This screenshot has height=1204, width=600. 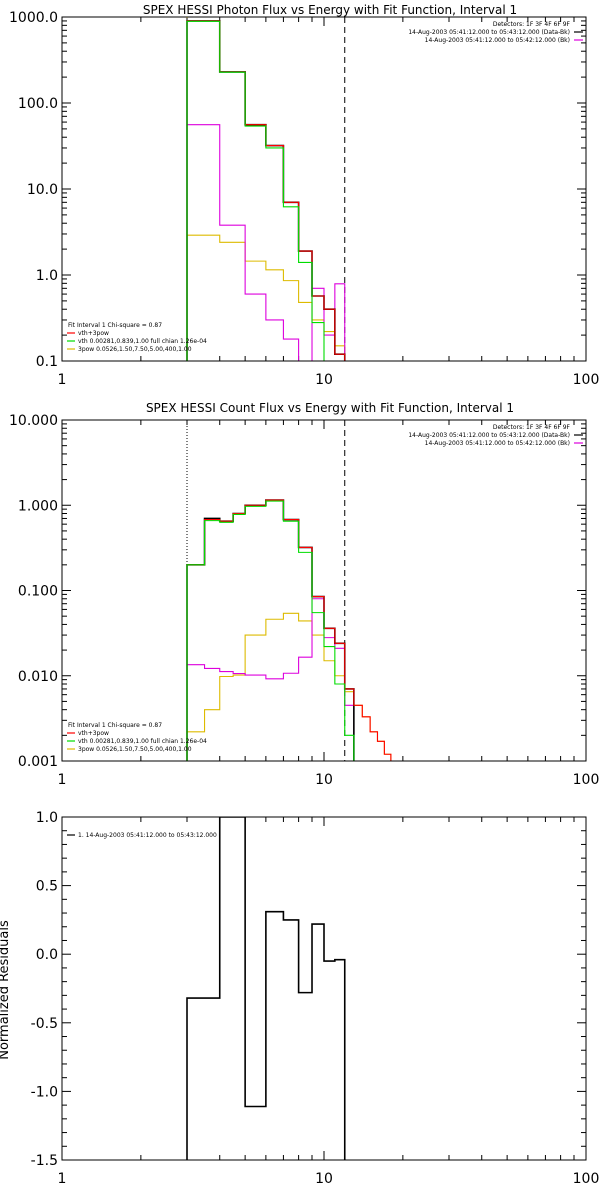 What do you see at coordinates (47, 362) in the screenshot?
I see `photon-ytick-label: 0.1` at bounding box center [47, 362].